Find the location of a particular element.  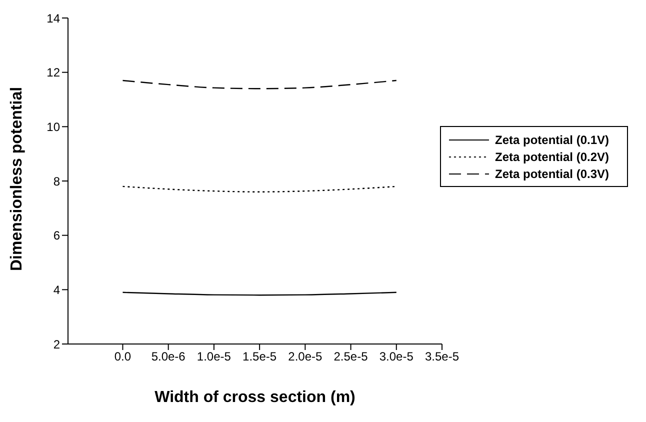

y-tick-label: 14 is located at coordinates (53, 18).